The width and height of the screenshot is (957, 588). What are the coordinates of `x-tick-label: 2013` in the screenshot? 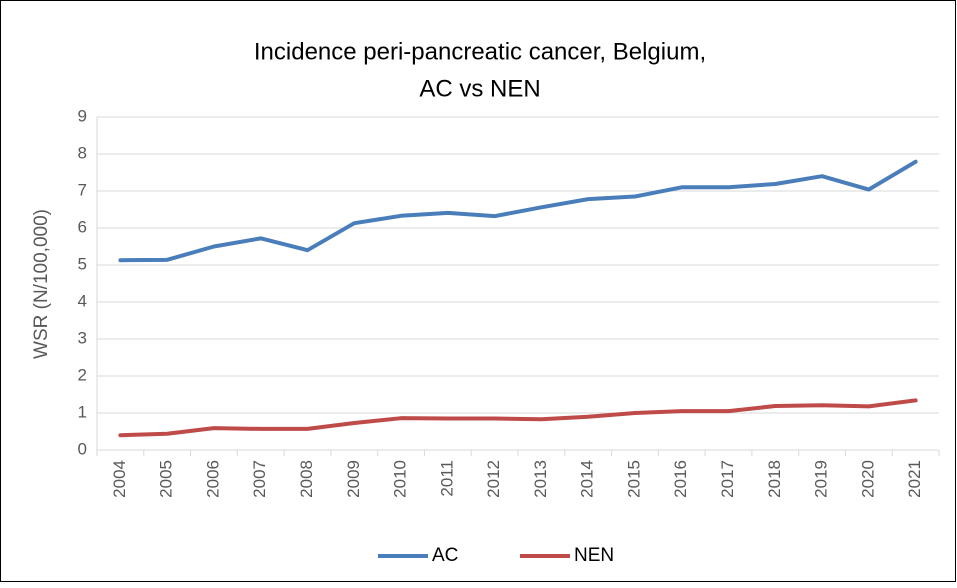 It's located at (540, 479).